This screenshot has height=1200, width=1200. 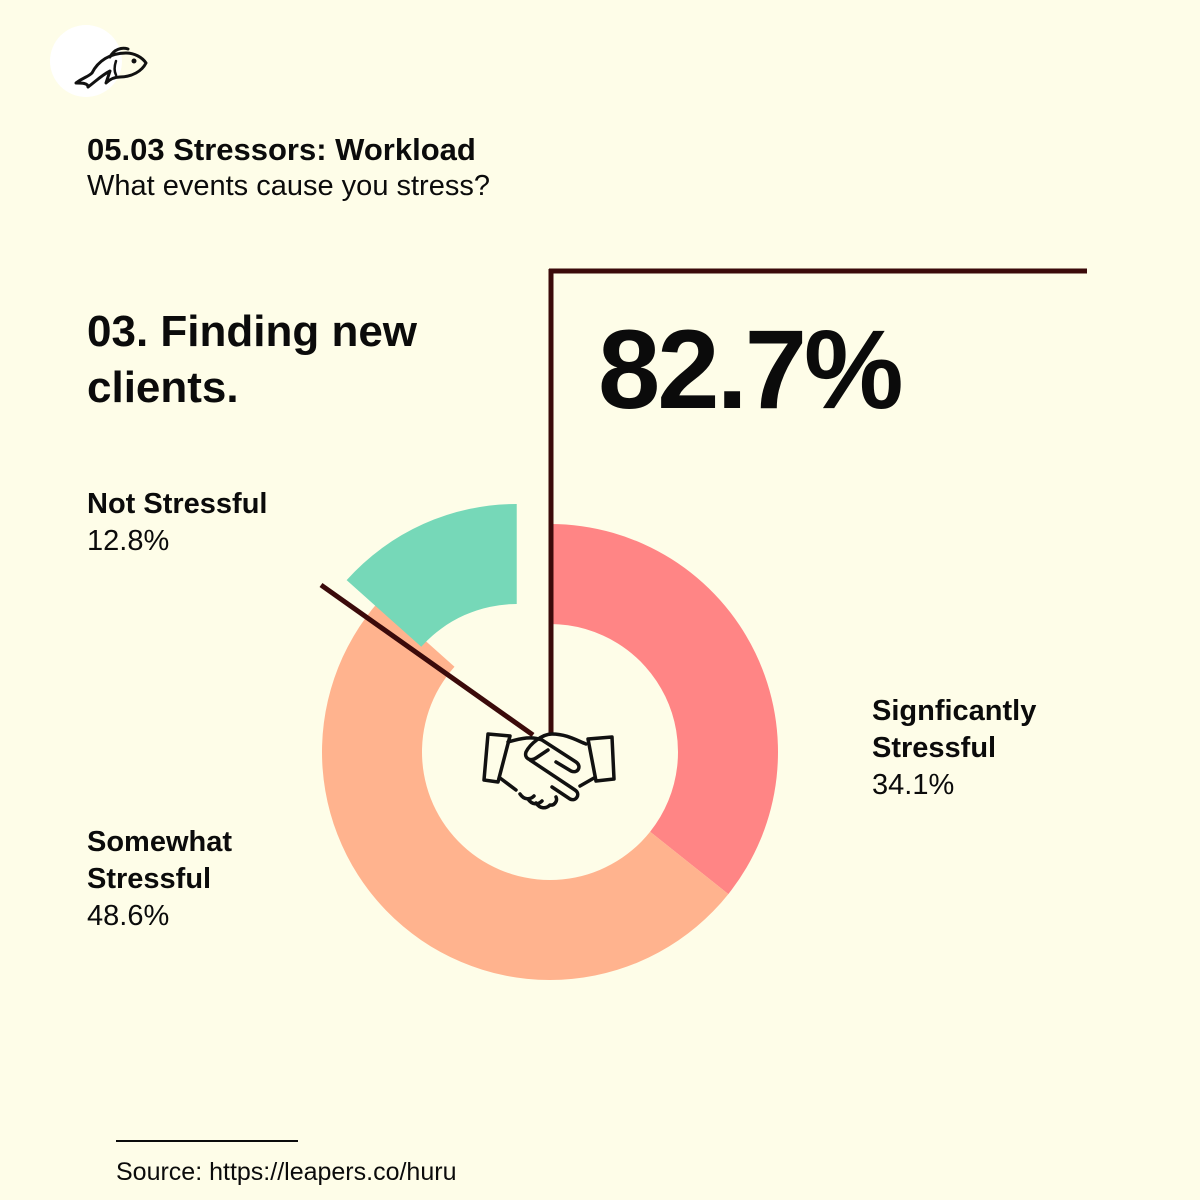 What do you see at coordinates (954, 729) in the screenshot?
I see `label-significantly-stressful-name: Signficantly Stressful` at bounding box center [954, 729].